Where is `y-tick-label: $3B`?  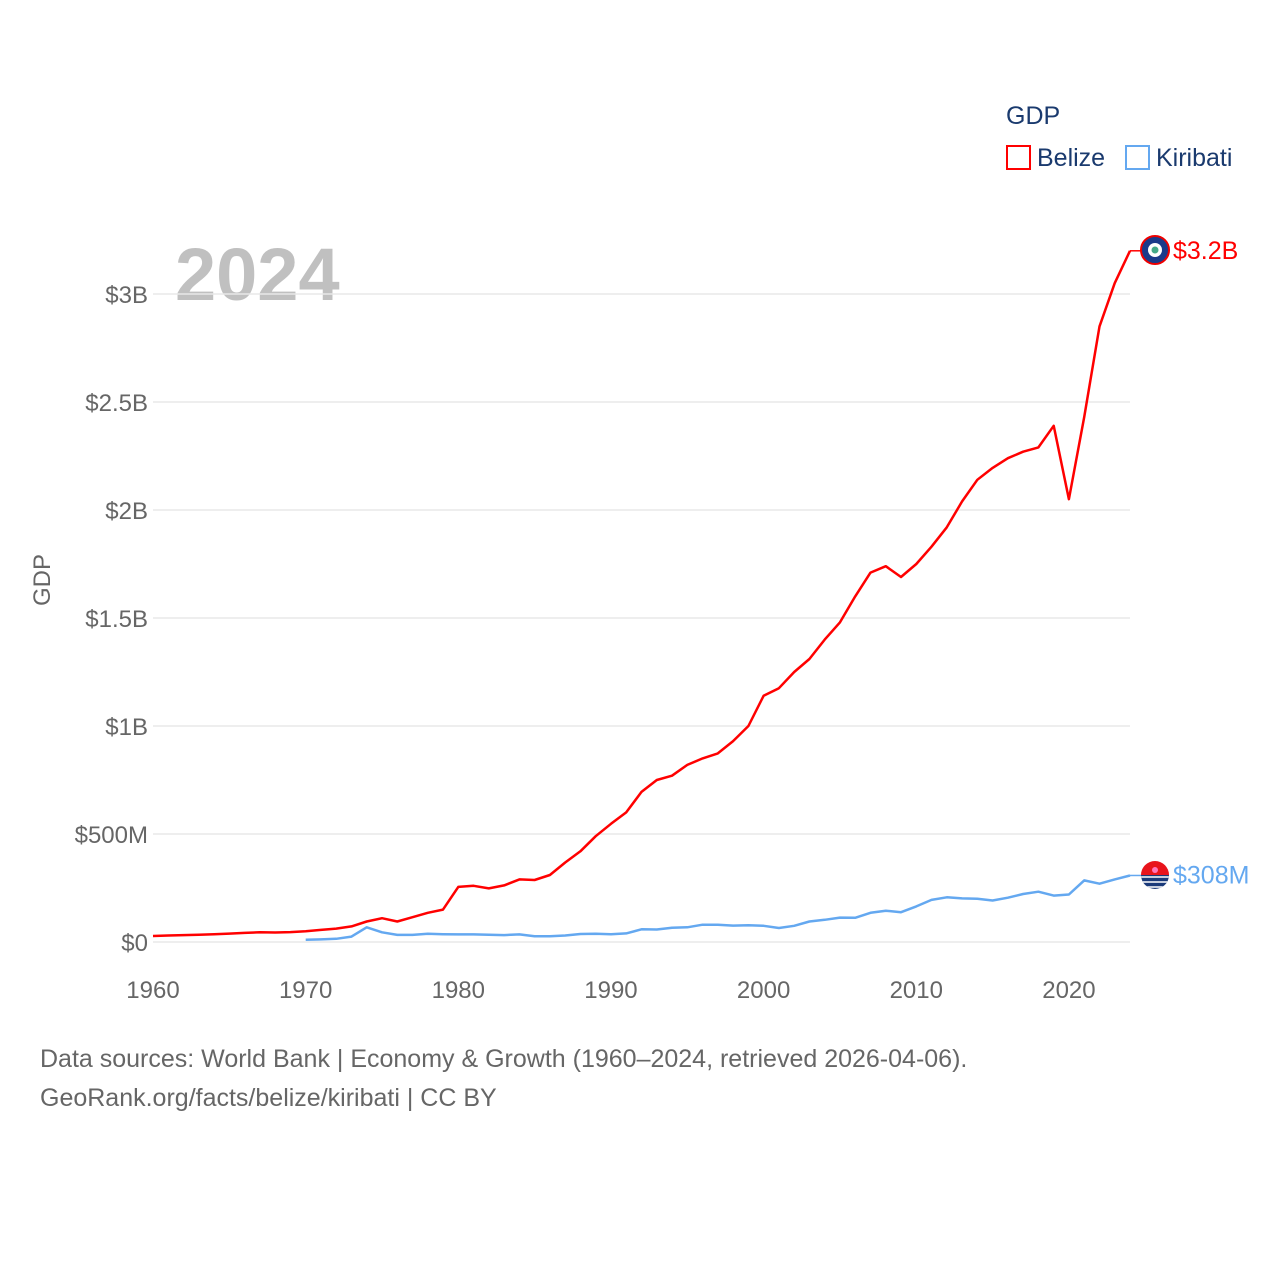 y-tick-label: $3B is located at coordinates (126, 295).